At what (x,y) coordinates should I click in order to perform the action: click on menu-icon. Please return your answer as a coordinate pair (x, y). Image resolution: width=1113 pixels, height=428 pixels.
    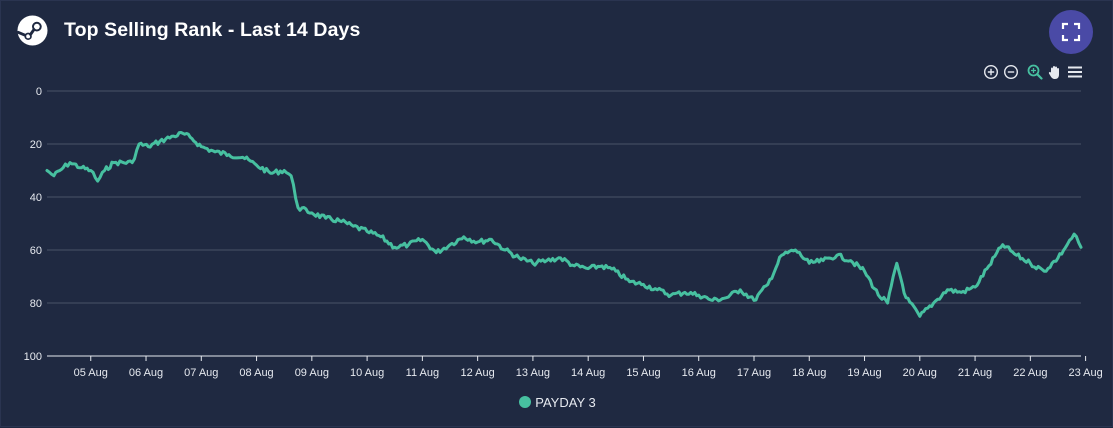
    Looking at the image, I should click on (1075, 72).